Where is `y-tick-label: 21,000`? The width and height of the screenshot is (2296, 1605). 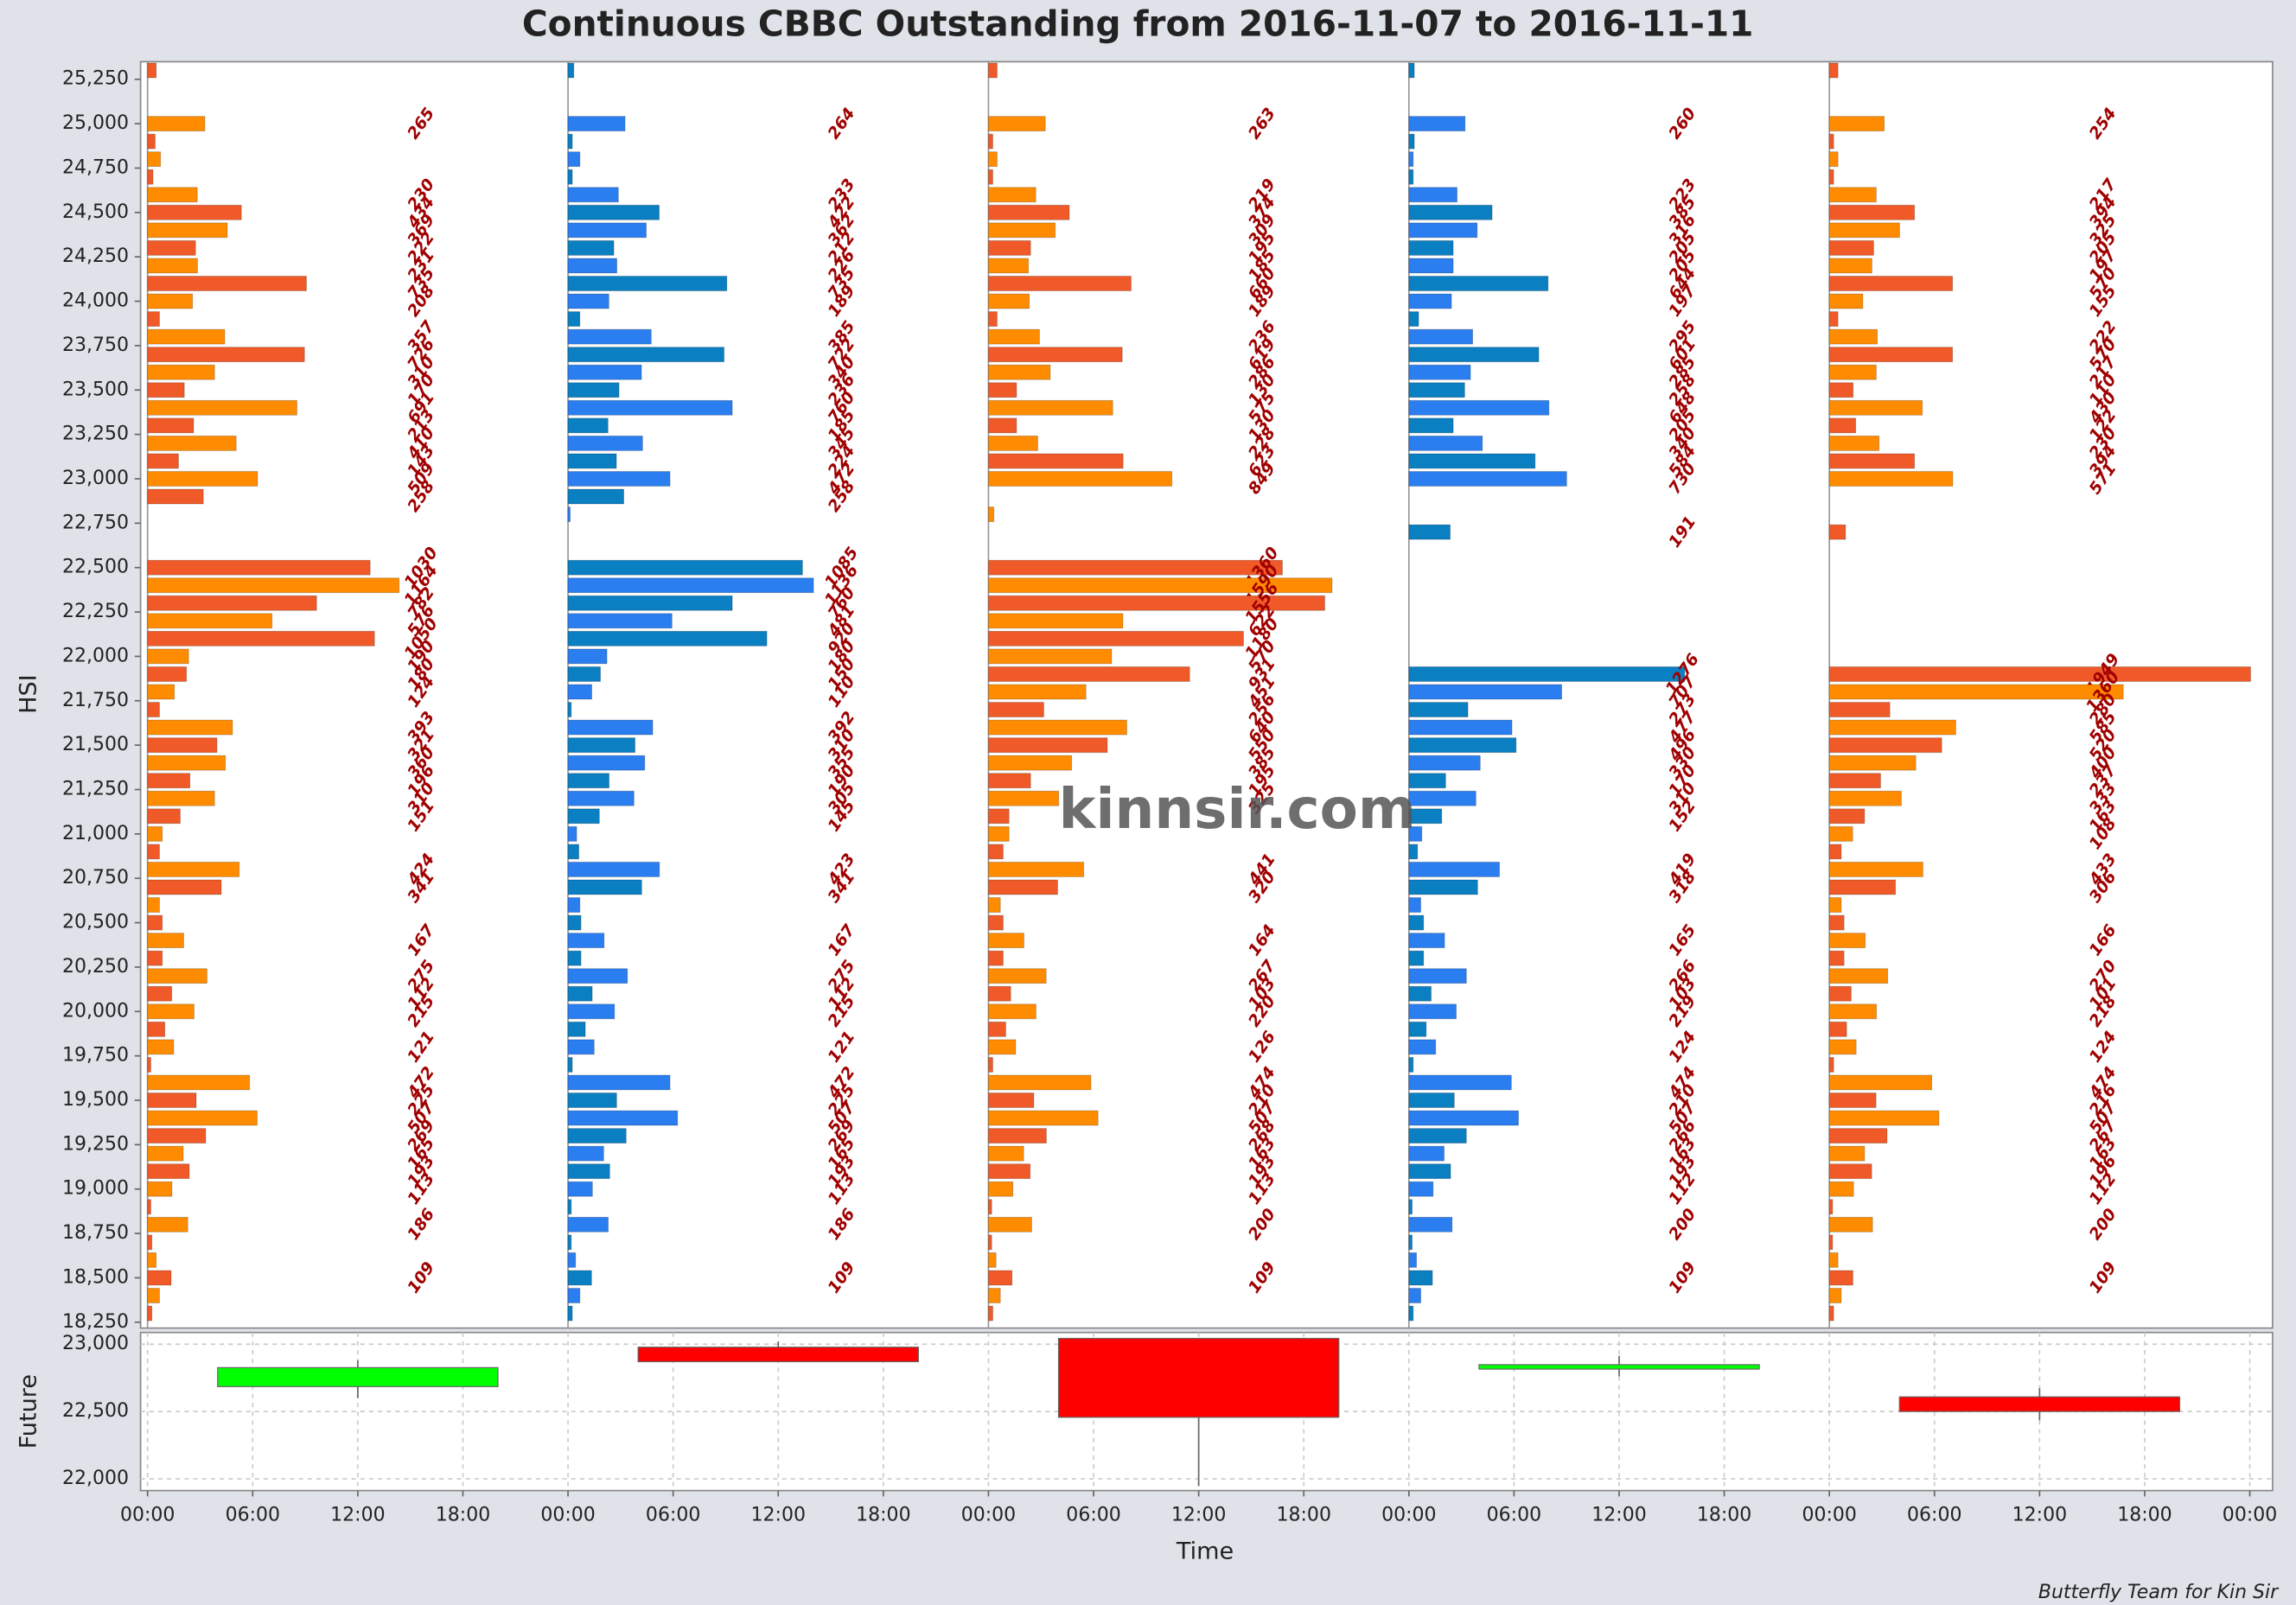
y-tick-label: 21,000 is located at coordinates (95, 833).